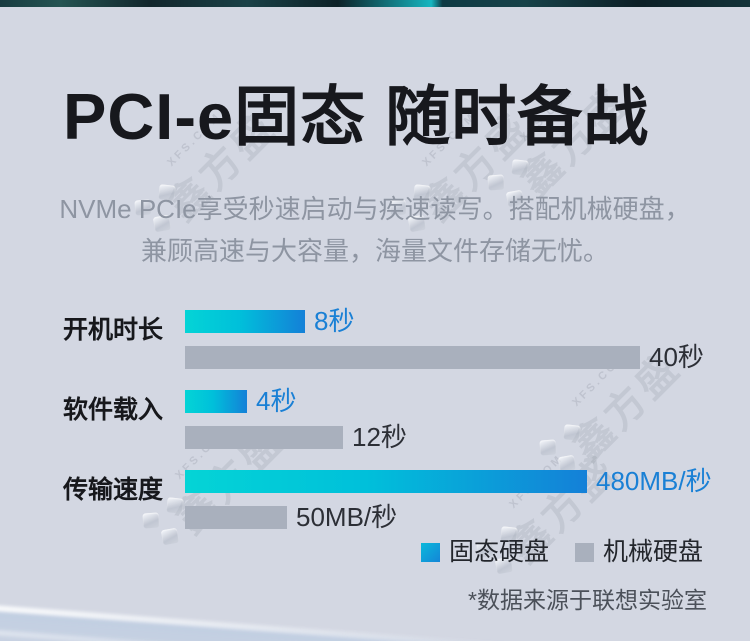  Describe the element at coordinates (587, 600) in the screenshot. I see `data-source-note: *数据来源于联想实验室` at that location.